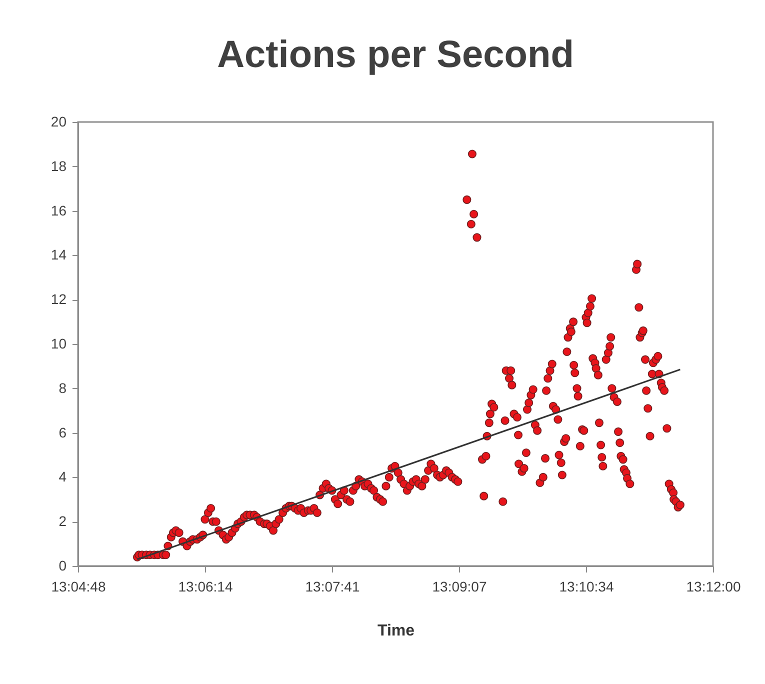 The width and height of the screenshot is (765, 684). Describe the element at coordinates (58, 210) in the screenshot. I see `y-tick-label: 16` at that location.